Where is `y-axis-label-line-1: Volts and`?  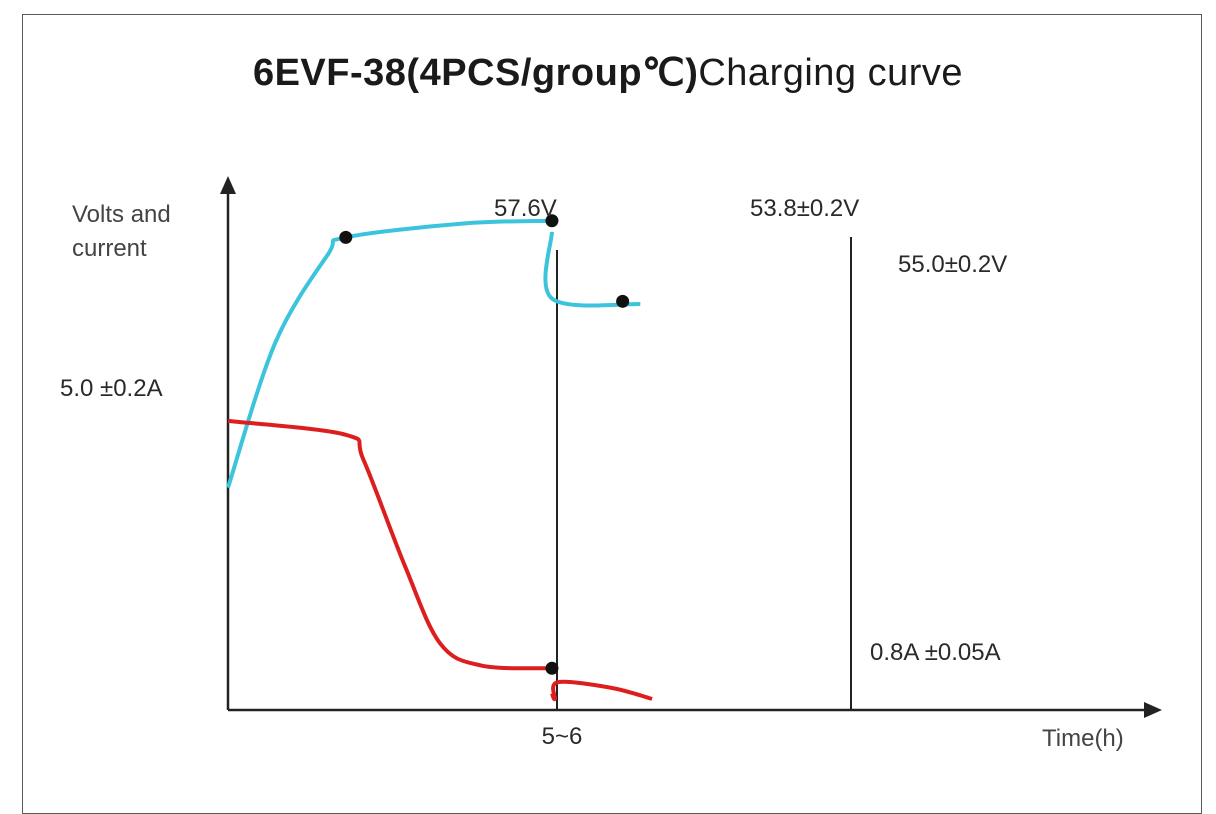 y-axis-label-line-1: Volts and is located at coordinates (121, 214).